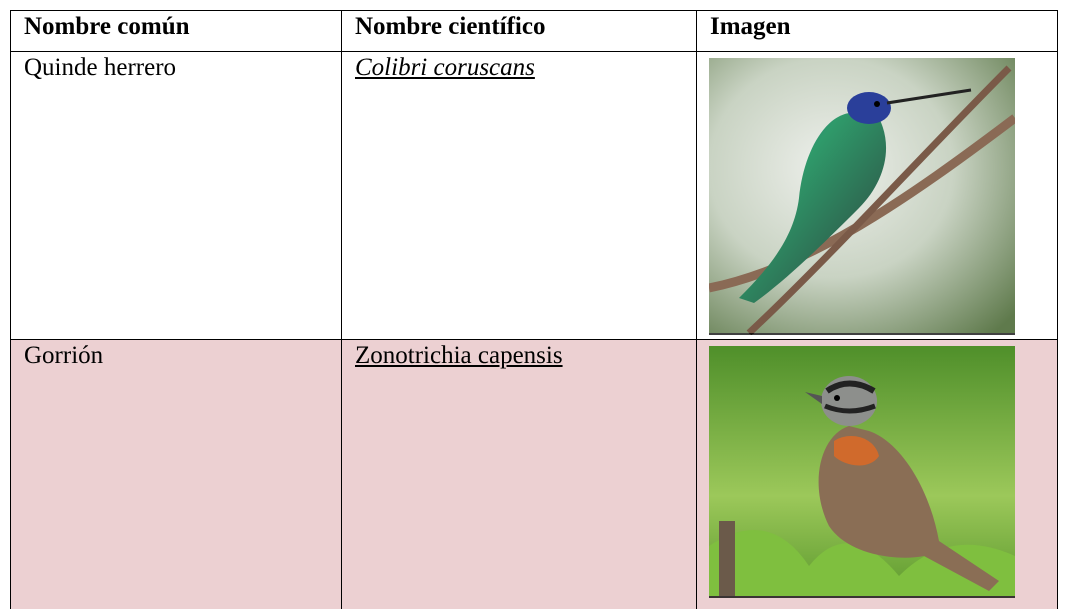 This screenshot has height=609, width=1068. I want to click on scientific-name: Zonotrichia capensis, so click(459, 355).